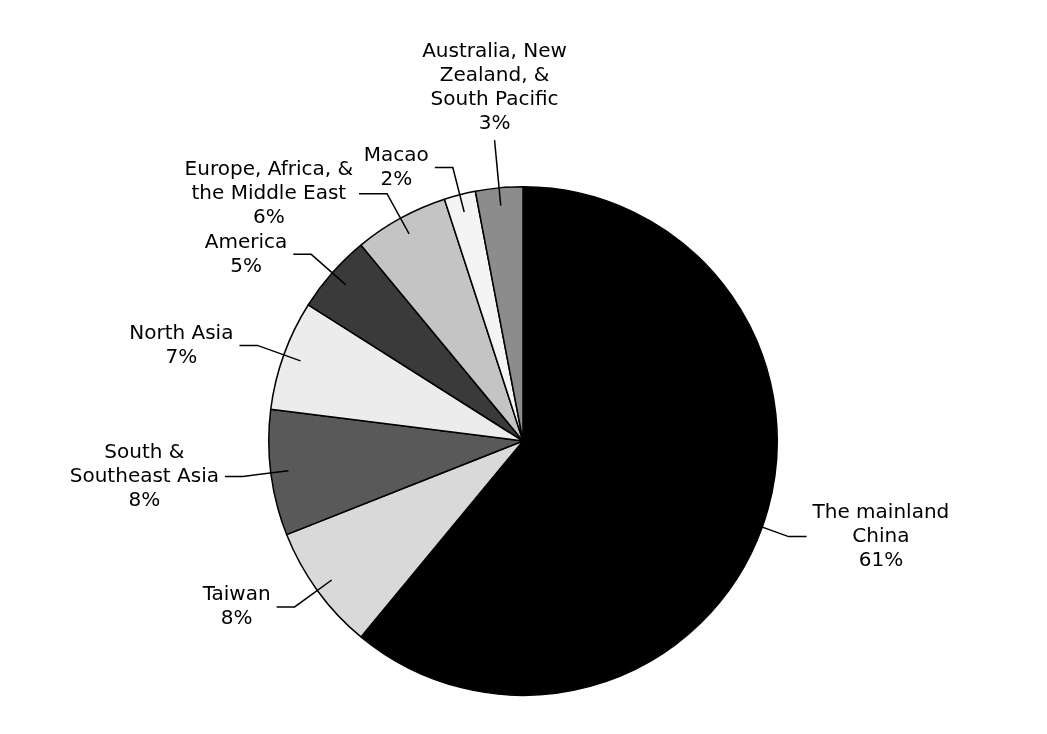 This screenshot has width=1047, height=734. What do you see at coordinates (396, 153) in the screenshot?
I see `slice-label: Macao` at bounding box center [396, 153].